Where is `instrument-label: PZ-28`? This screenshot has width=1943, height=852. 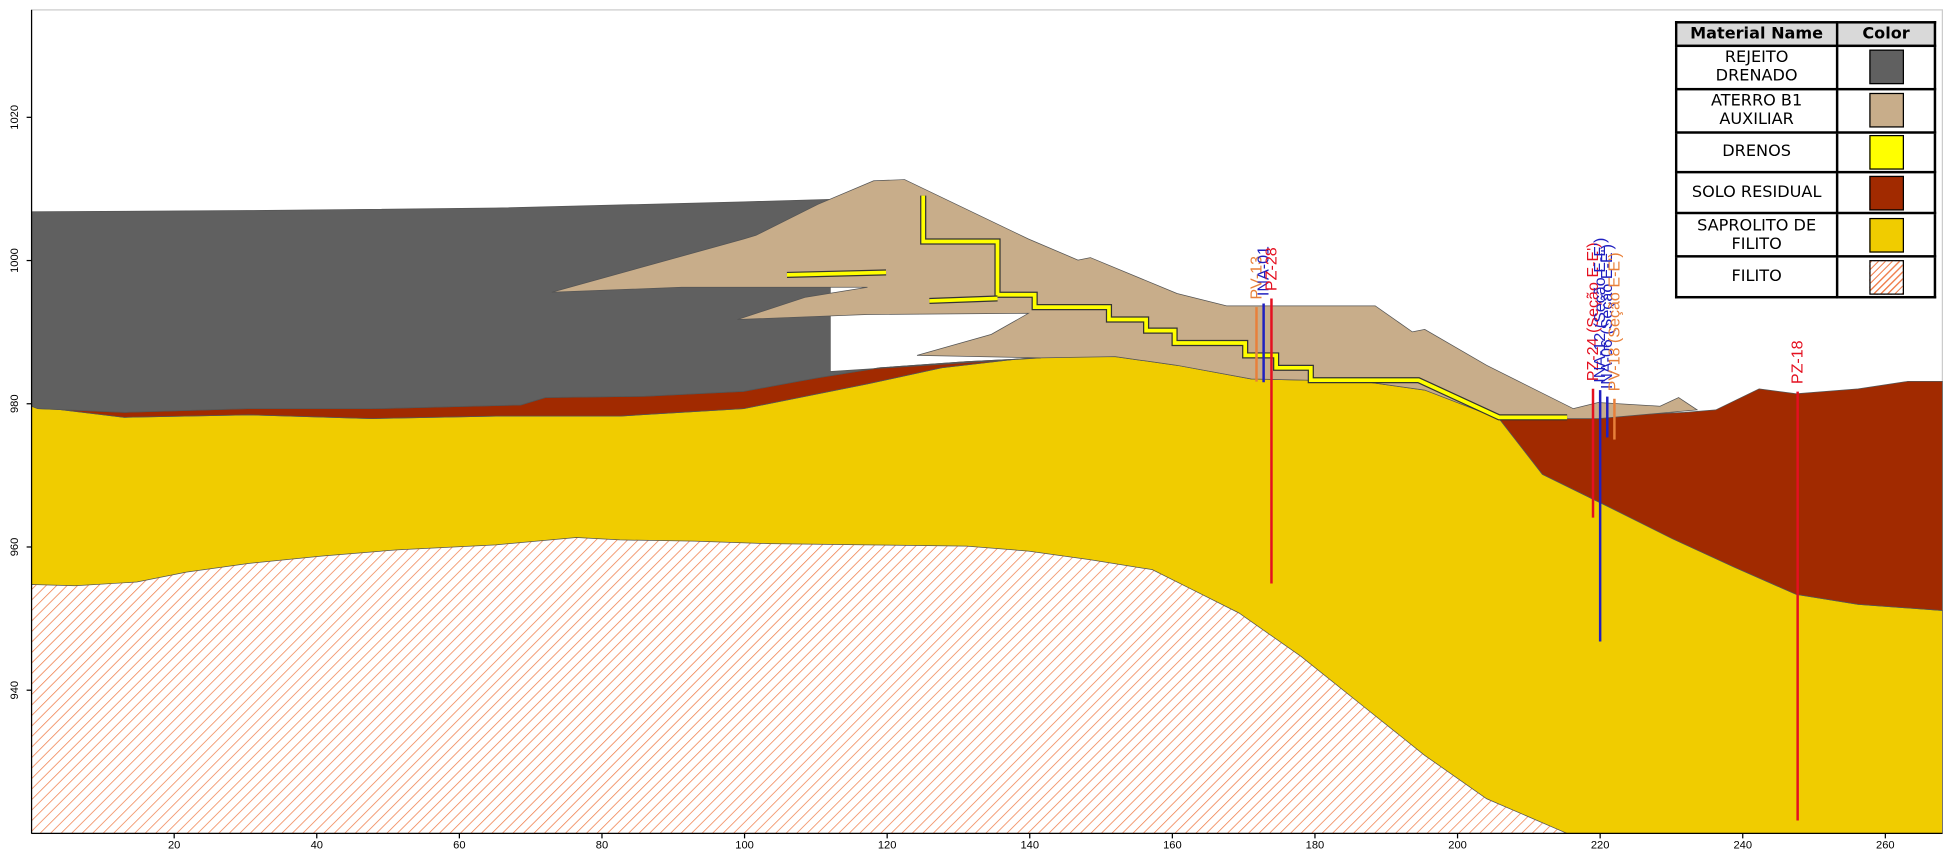 instrument-label: PZ-28 is located at coordinates (1271, 269).